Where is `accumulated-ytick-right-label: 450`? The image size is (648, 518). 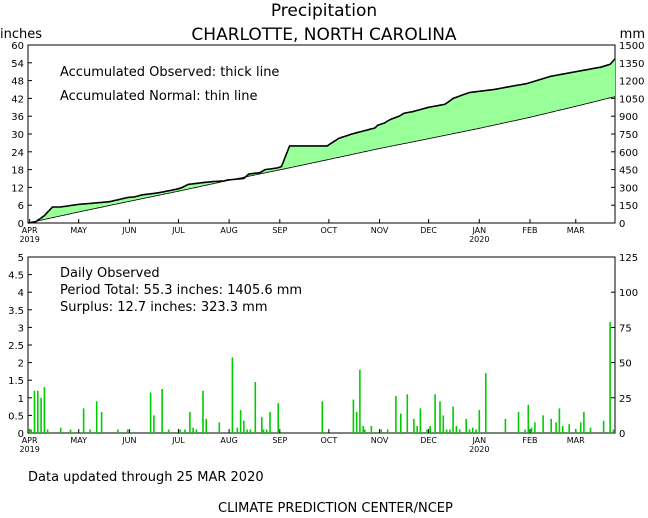
accumulated-ytick-right-label: 450 is located at coordinates (628, 171).